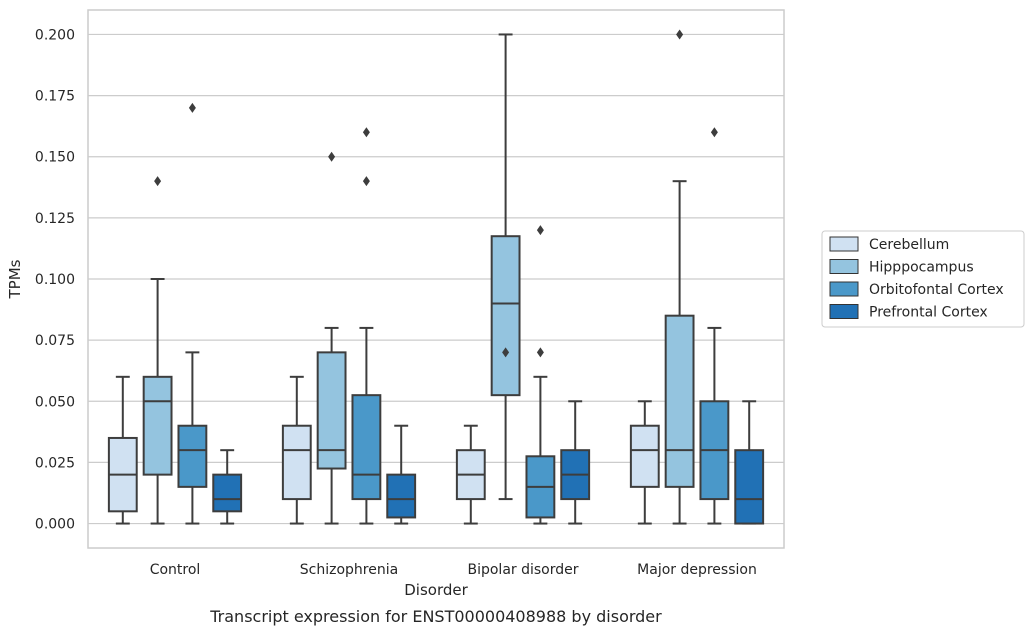  What do you see at coordinates (436, 590) in the screenshot?
I see `x-axis-label: Disorder` at bounding box center [436, 590].